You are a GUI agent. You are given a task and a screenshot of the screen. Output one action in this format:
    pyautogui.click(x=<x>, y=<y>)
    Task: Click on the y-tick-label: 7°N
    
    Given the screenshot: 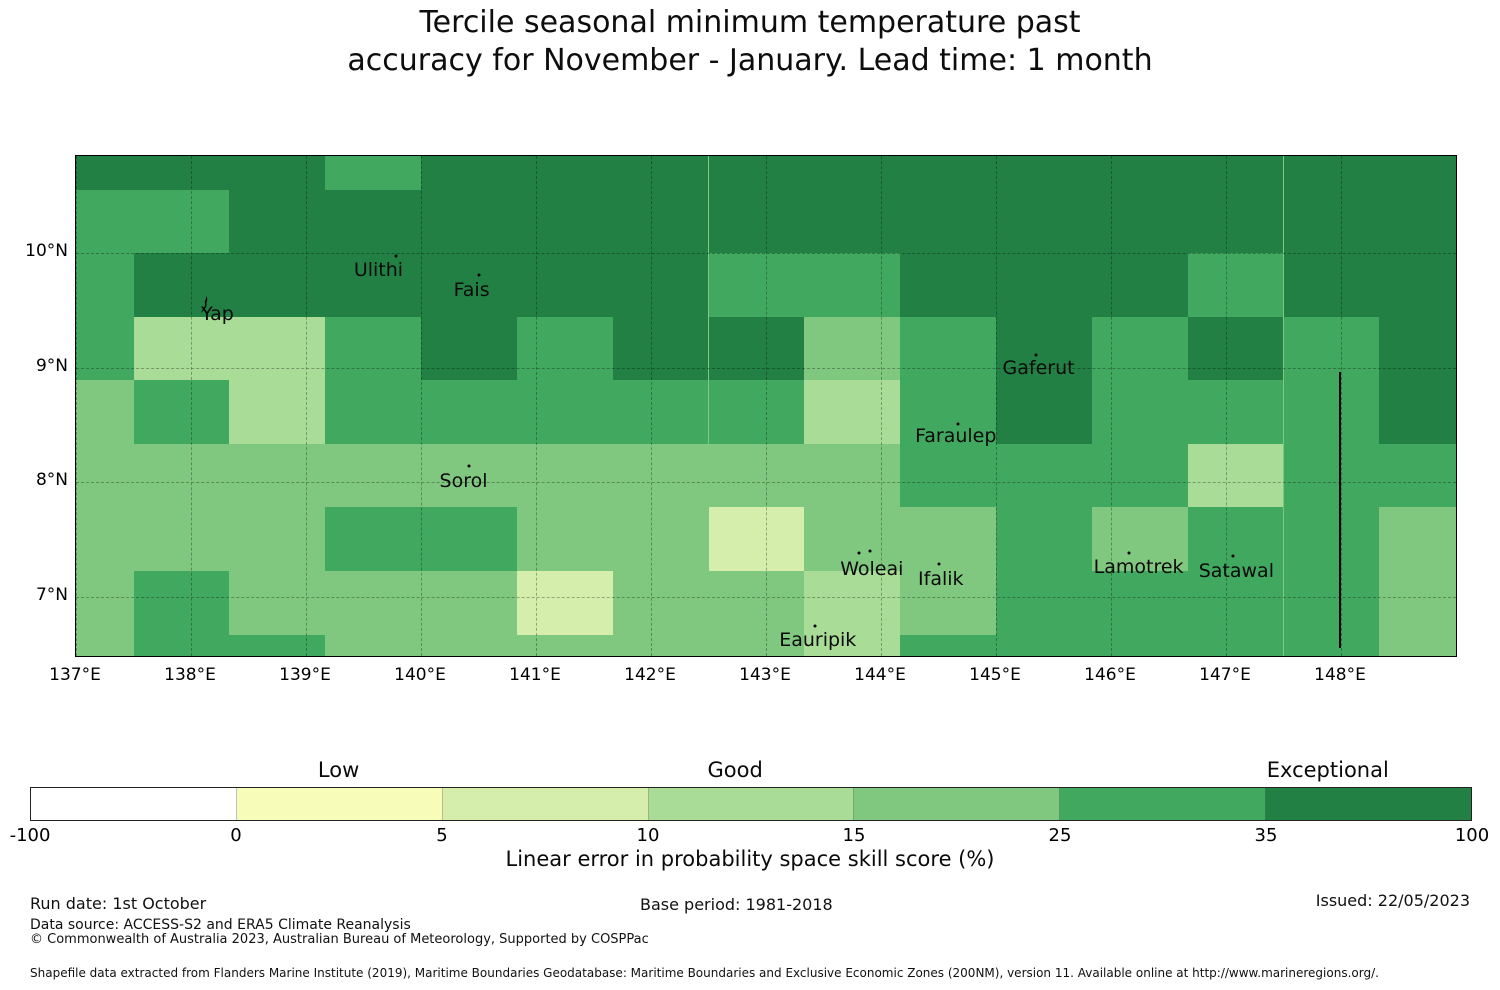 What is the action you would take?
    pyautogui.click(x=51, y=594)
    